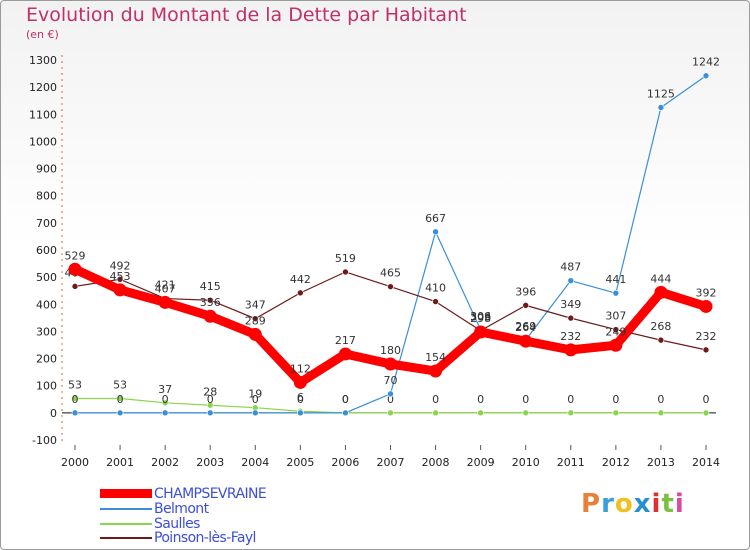 The height and width of the screenshot is (550, 750). I want to click on data-label: 37, so click(165, 389).